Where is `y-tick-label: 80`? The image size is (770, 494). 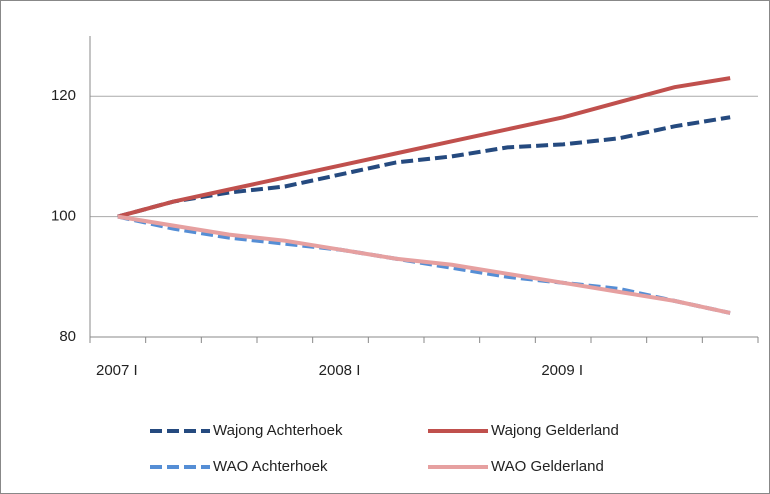
y-tick-label: 80 is located at coordinates (67, 336).